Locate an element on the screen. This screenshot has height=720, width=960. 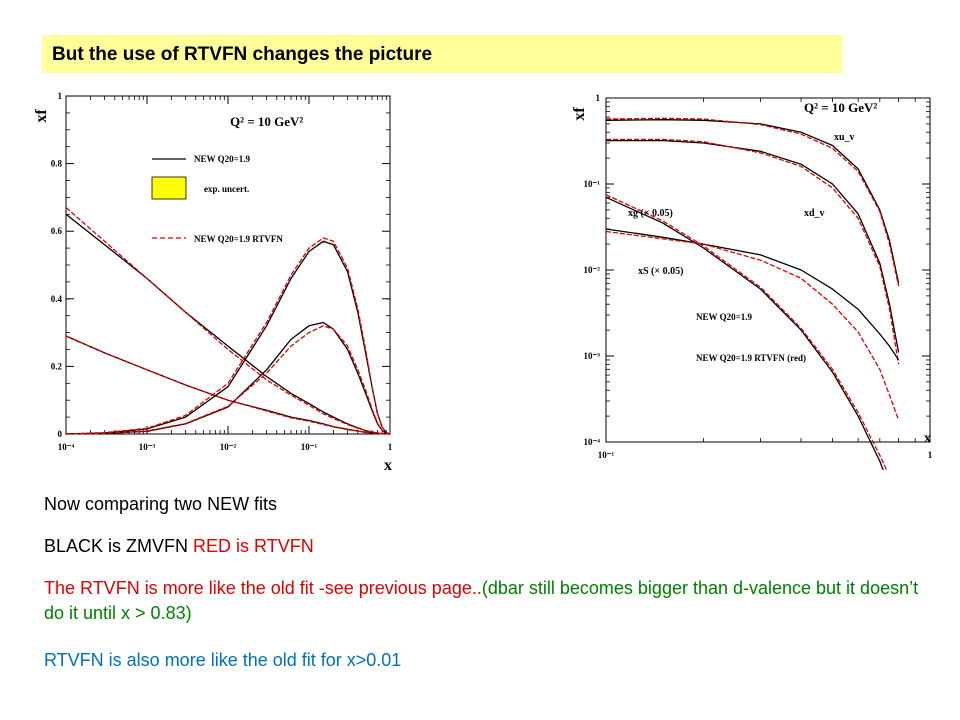
right-y-tick-label: 10⁻¹ is located at coordinates (592, 184).